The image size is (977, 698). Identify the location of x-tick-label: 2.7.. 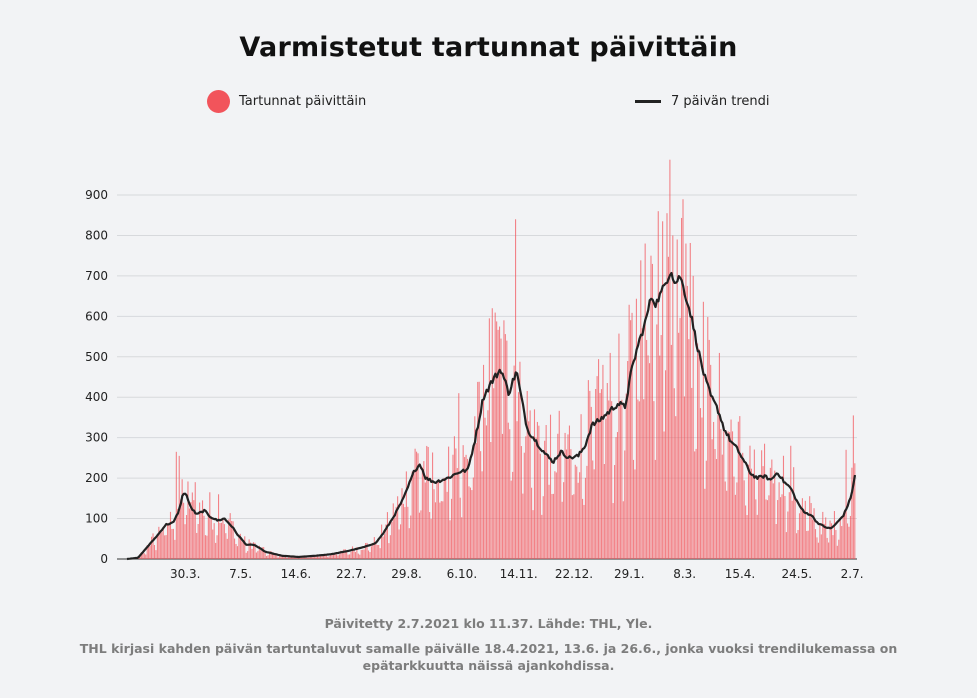
(852, 574).